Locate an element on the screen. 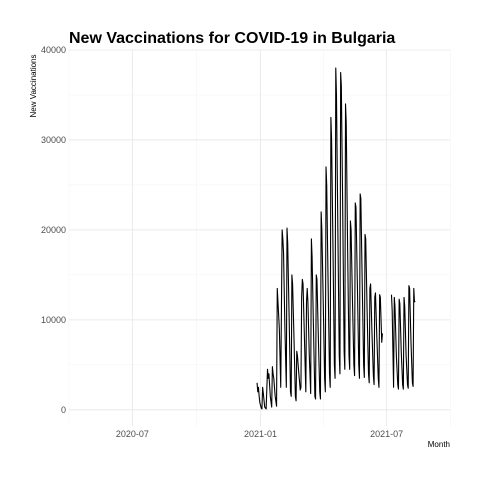  x-tick-label: 2021-07 is located at coordinates (386, 434).